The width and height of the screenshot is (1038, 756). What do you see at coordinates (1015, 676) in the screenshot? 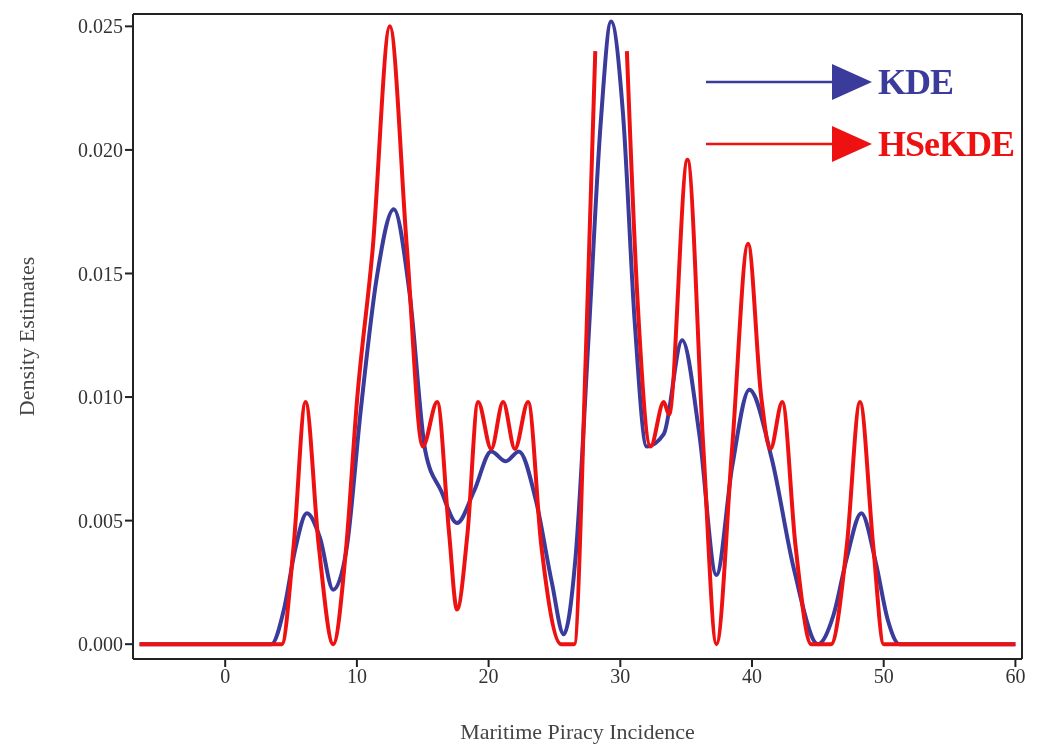
I see `x-tick-label: 60` at bounding box center [1015, 676].